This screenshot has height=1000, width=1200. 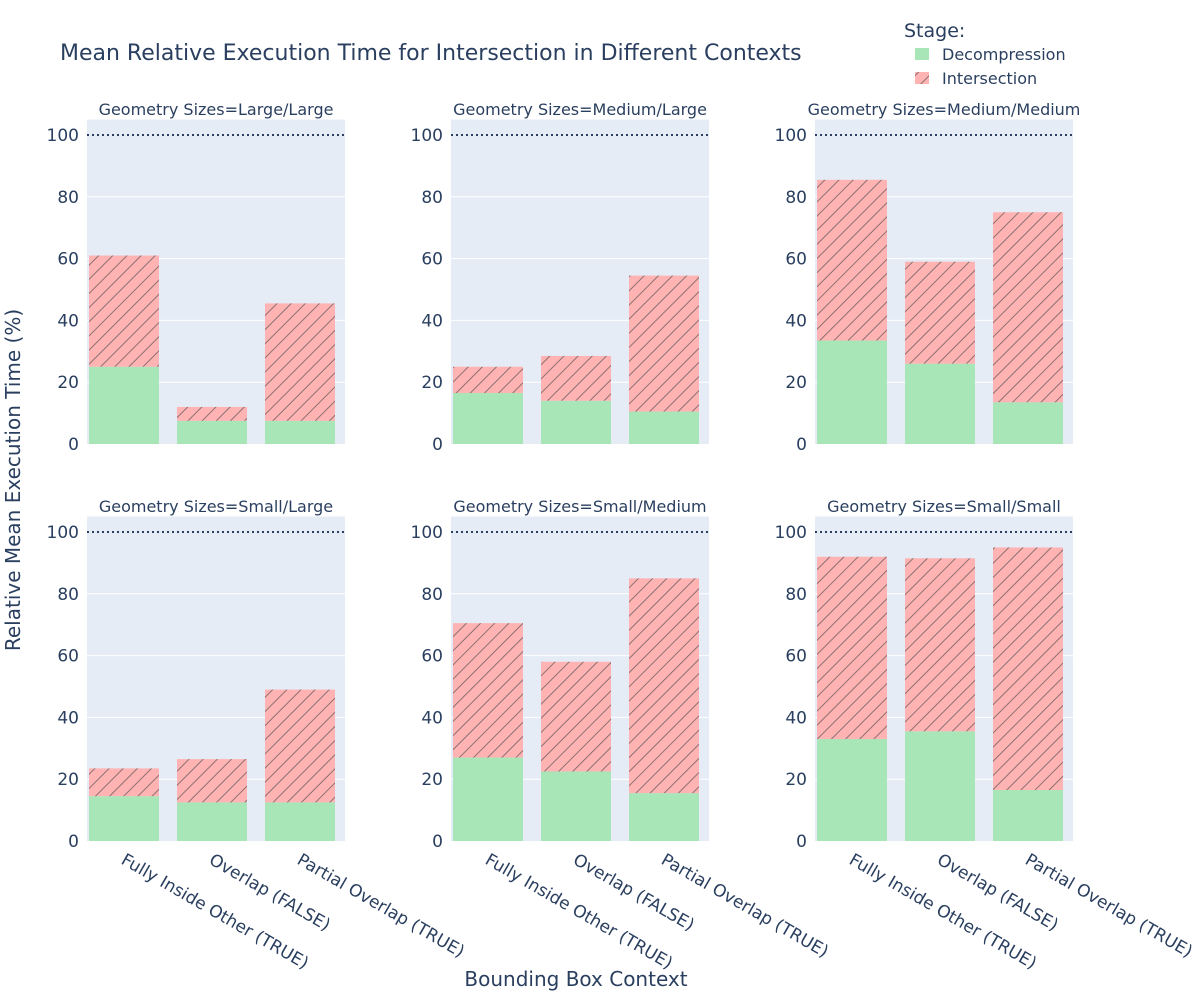 What do you see at coordinates (934, 31) in the screenshot?
I see `legend-title: Stage:` at bounding box center [934, 31].